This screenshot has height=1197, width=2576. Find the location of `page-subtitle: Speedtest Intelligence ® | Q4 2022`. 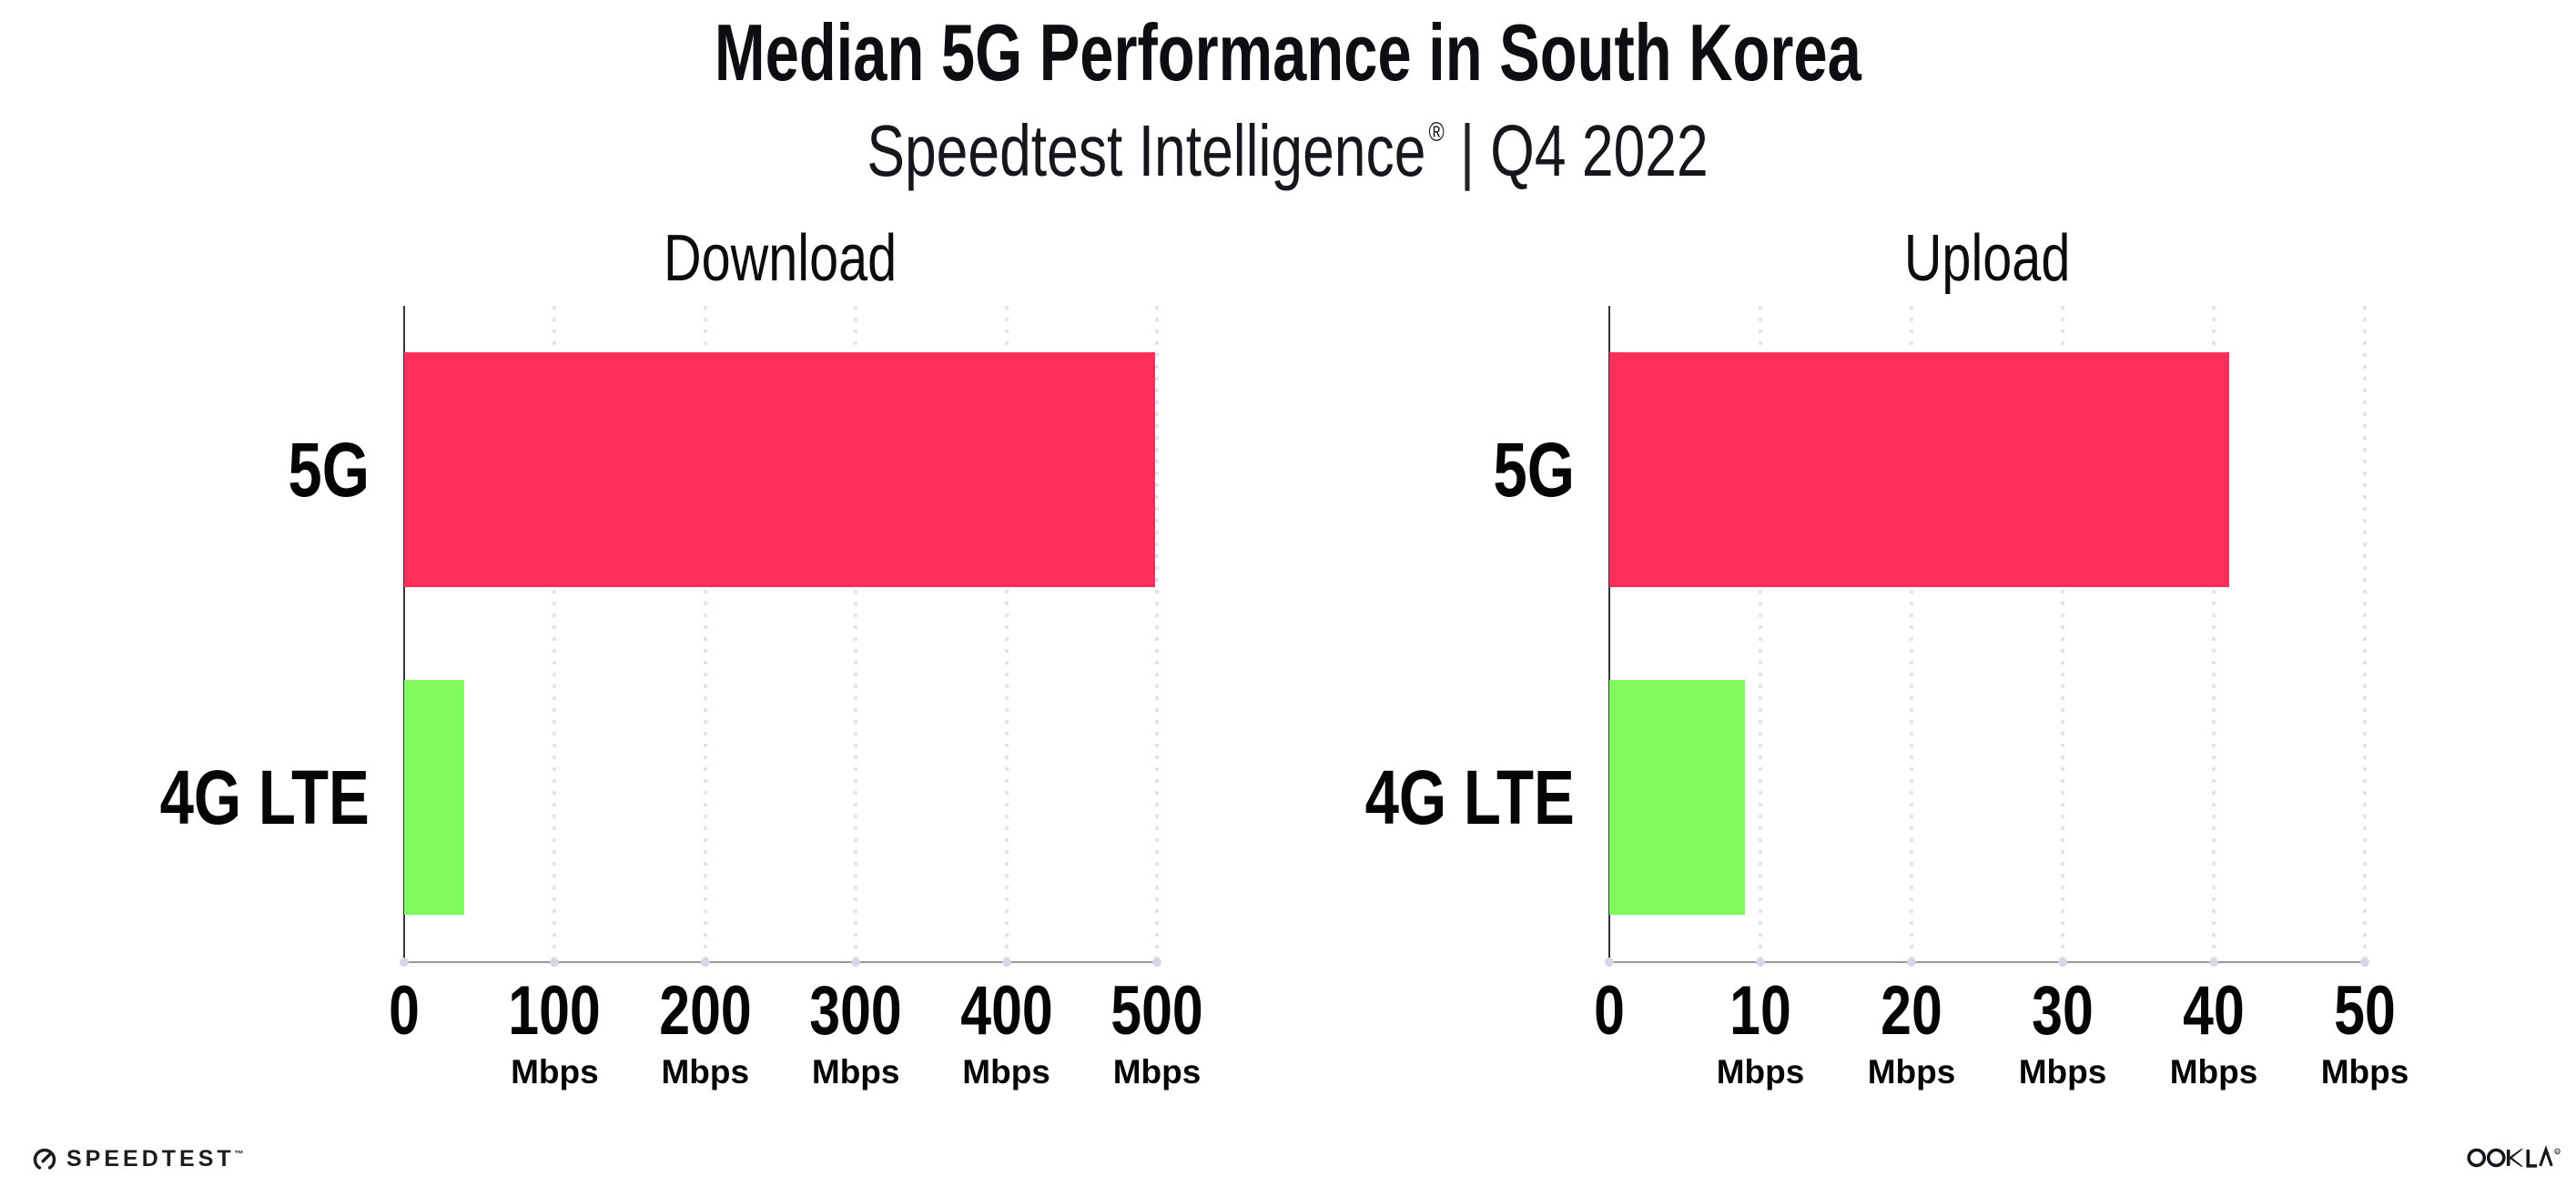

page-subtitle: Speedtest Intelligence ® | Q4 2022 is located at coordinates (1288, 142).